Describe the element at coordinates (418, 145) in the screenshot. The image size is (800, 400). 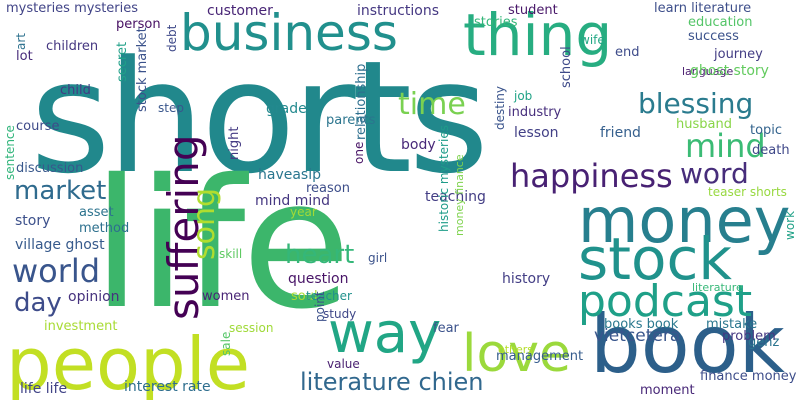
I see `word-body: body` at that location.